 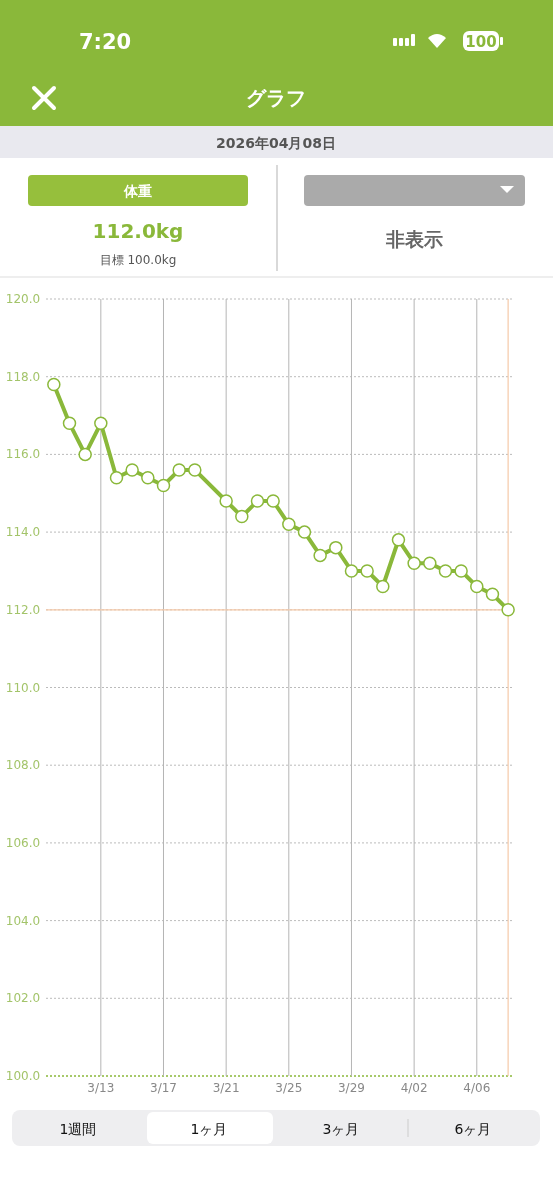 What do you see at coordinates (23, 299) in the screenshot?
I see `y-tick-label: 120.0` at bounding box center [23, 299].